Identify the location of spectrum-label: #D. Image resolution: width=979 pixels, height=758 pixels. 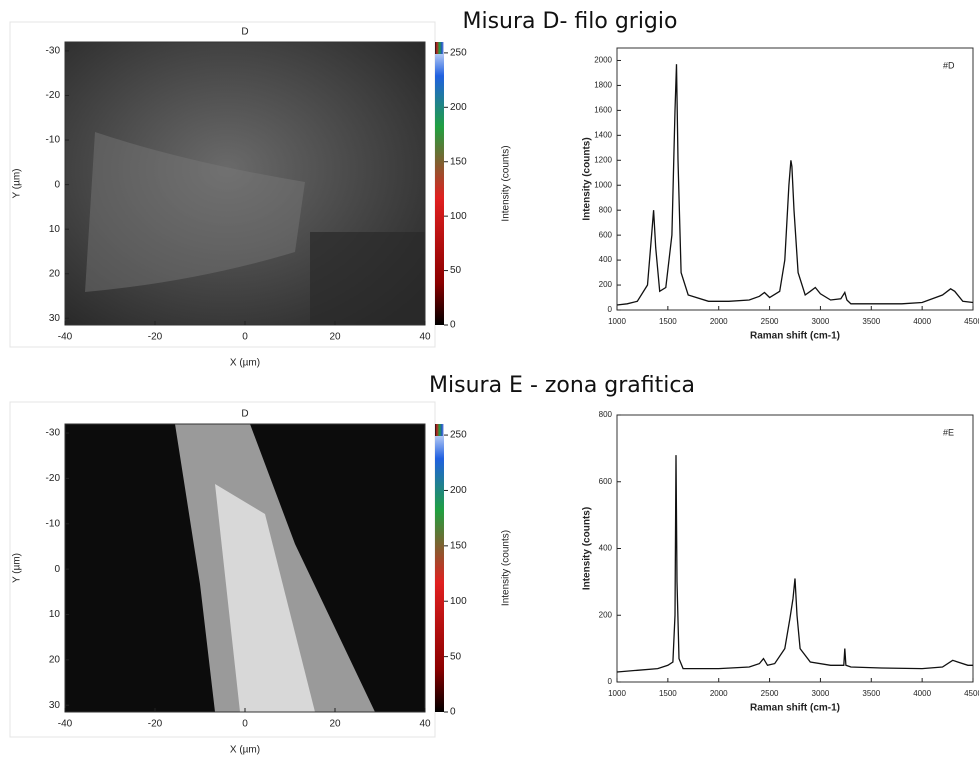
(949, 65).